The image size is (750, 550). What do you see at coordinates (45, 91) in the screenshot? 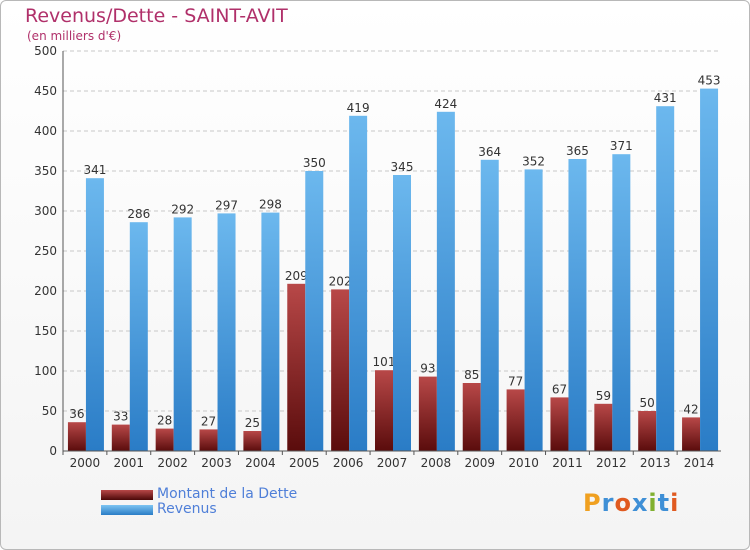
I see `y-tick-label: 450` at bounding box center [45, 91].